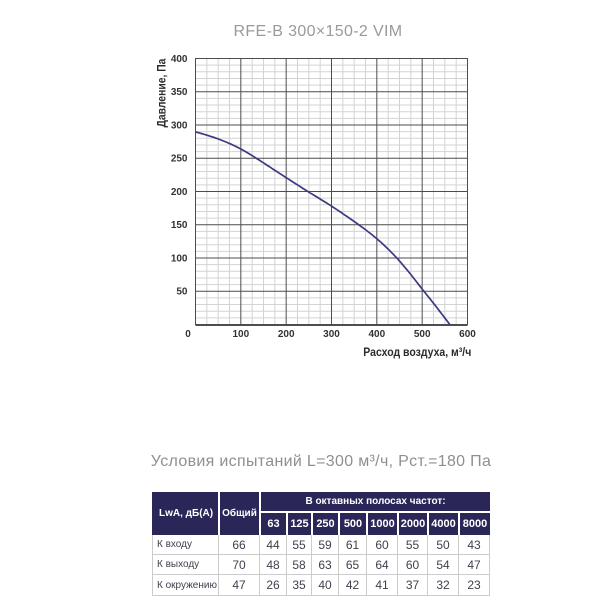 The width and height of the screenshot is (600, 600). Describe the element at coordinates (182, 292) in the screenshot. I see `svg-text: 50` at that location.